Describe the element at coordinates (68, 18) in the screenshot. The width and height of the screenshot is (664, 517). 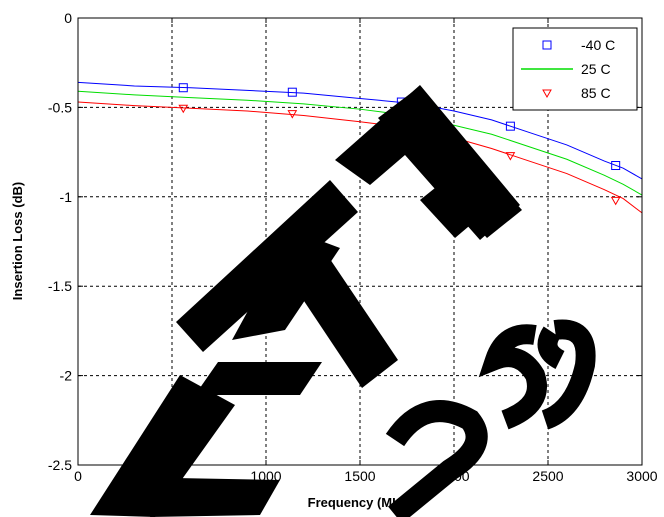
I see `y-tick-label: 0` at that location.